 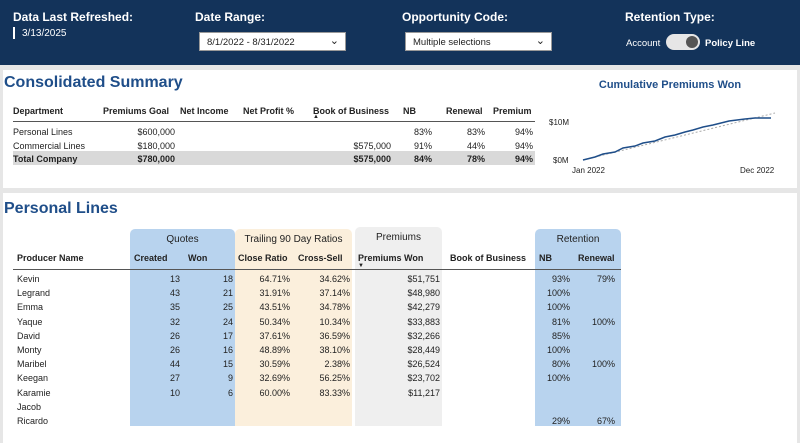 What do you see at coordinates (320, 258) in the screenshot?
I see `column-header: Cross-Sell` at bounding box center [320, 258].